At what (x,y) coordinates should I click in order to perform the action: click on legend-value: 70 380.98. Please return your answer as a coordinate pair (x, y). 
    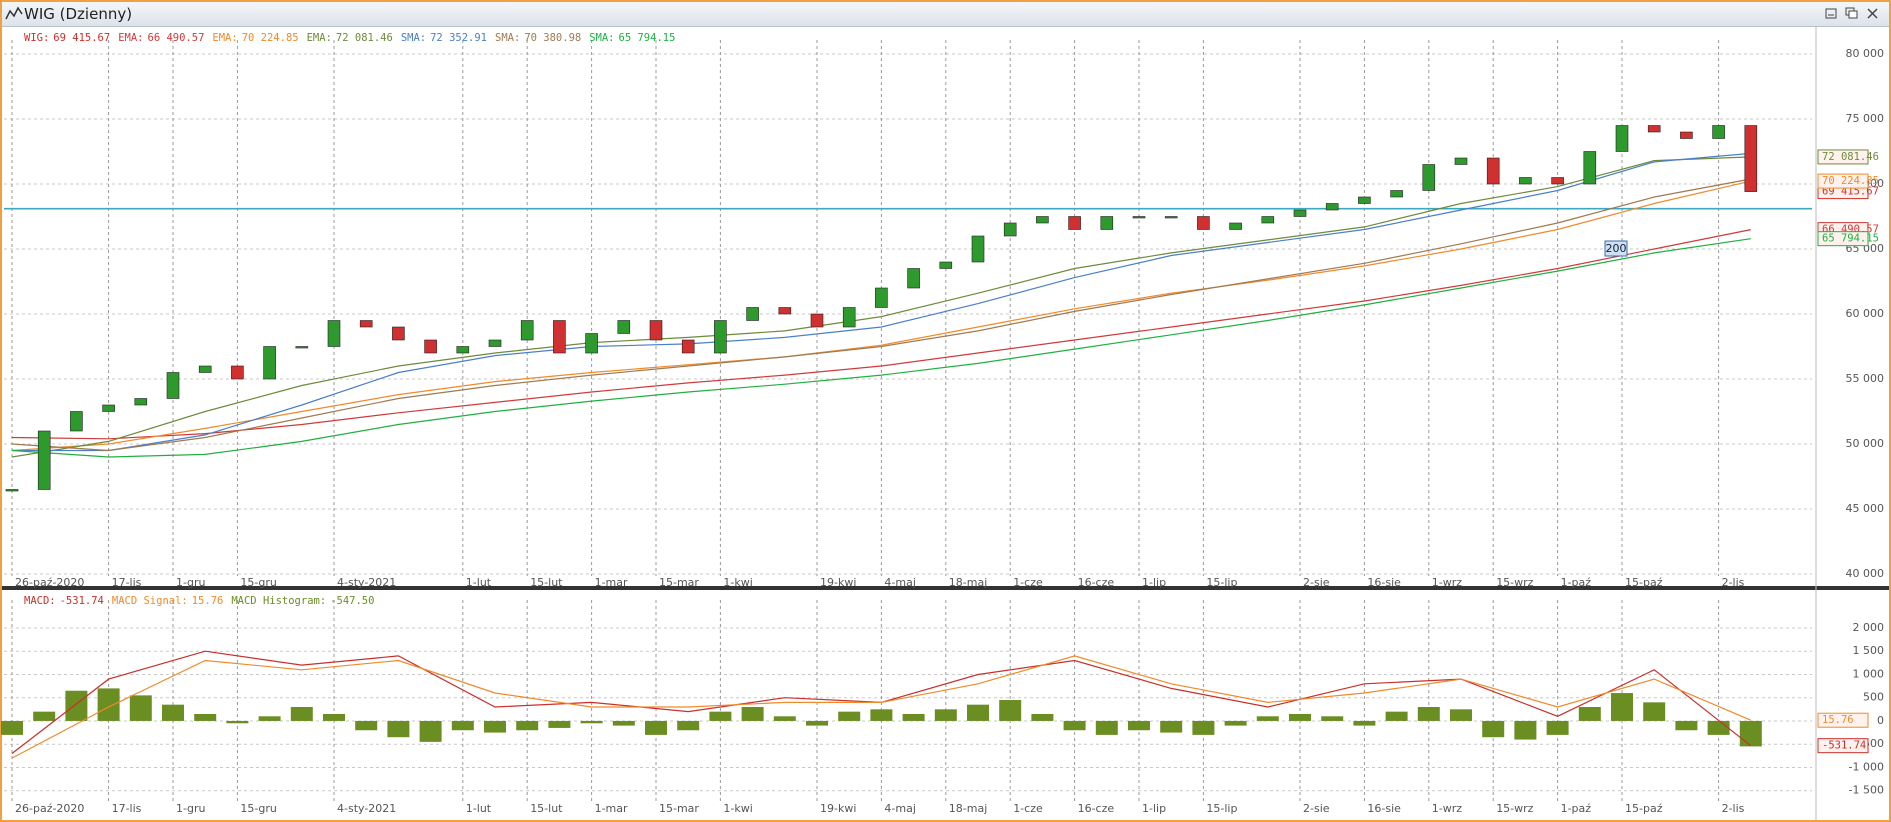
    Looking at the image, I should click on (552, 38).